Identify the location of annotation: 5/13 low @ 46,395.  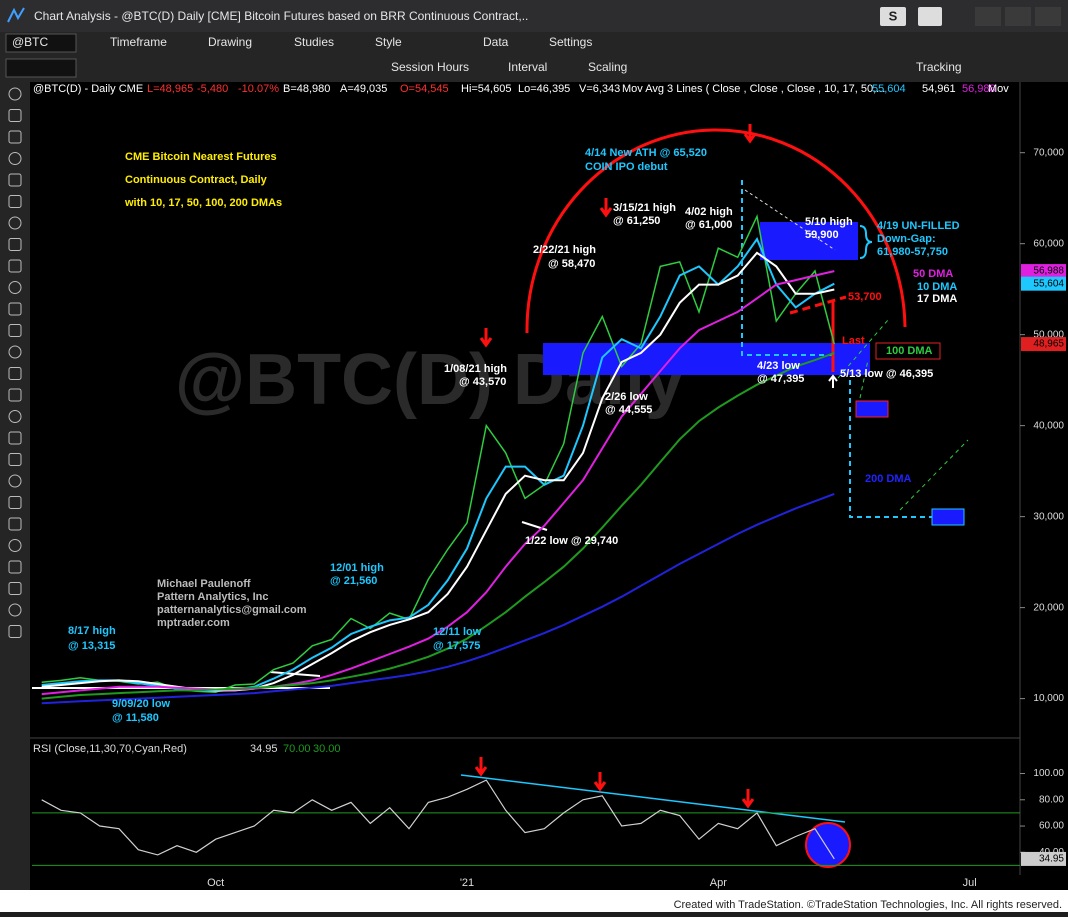
(886, 374).